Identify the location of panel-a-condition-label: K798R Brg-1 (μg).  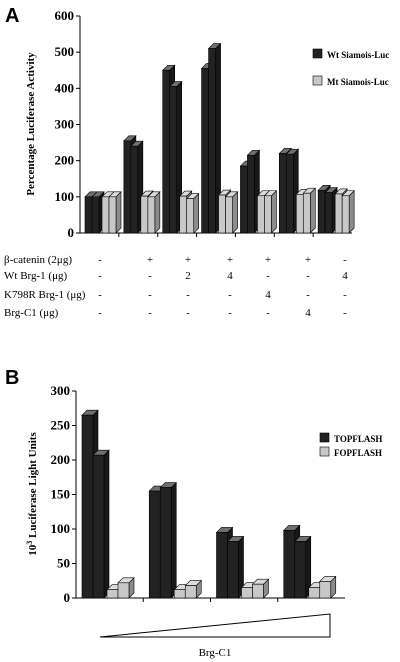
(45, 295).